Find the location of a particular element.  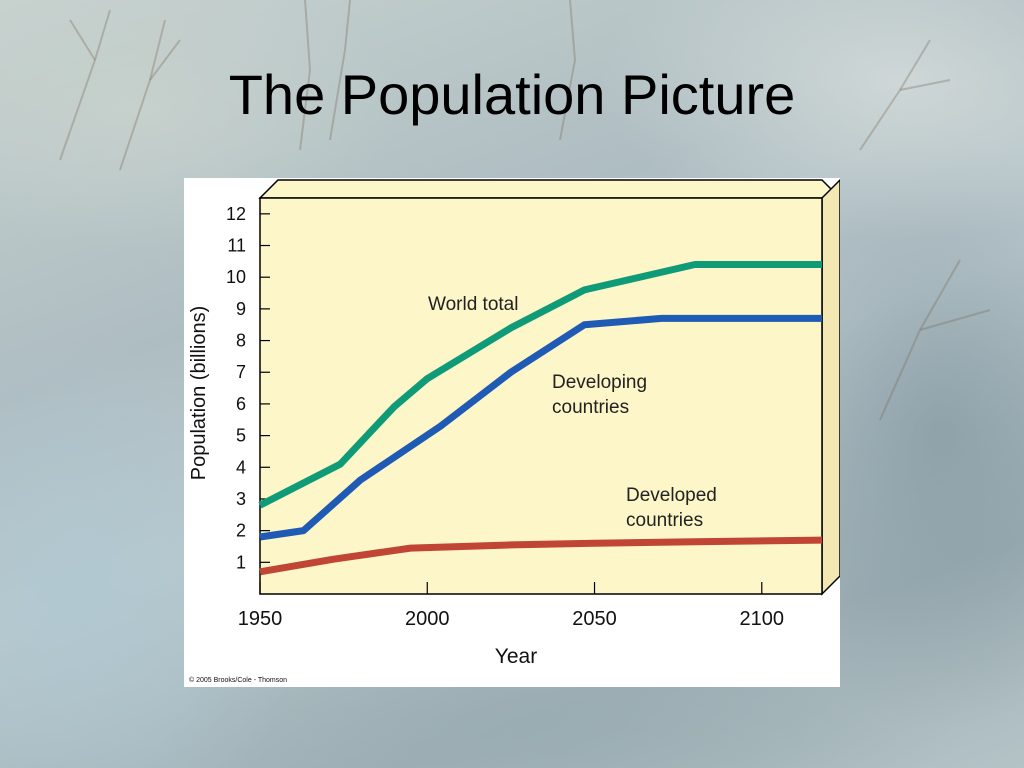

series-developed-countries is located at coordinates (541, 556).